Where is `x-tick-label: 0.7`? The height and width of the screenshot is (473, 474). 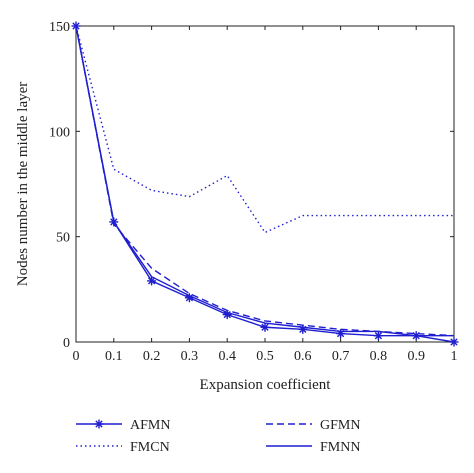
x-tick-label: 0.7 is located at coordinates (341, 356).